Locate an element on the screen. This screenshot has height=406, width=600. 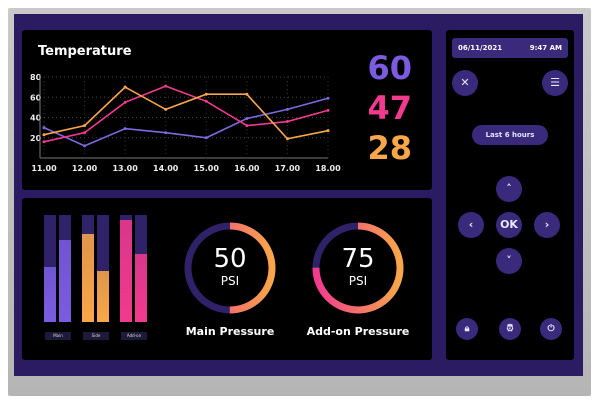
current-orange: 28 is located at coordinates (389, 148).